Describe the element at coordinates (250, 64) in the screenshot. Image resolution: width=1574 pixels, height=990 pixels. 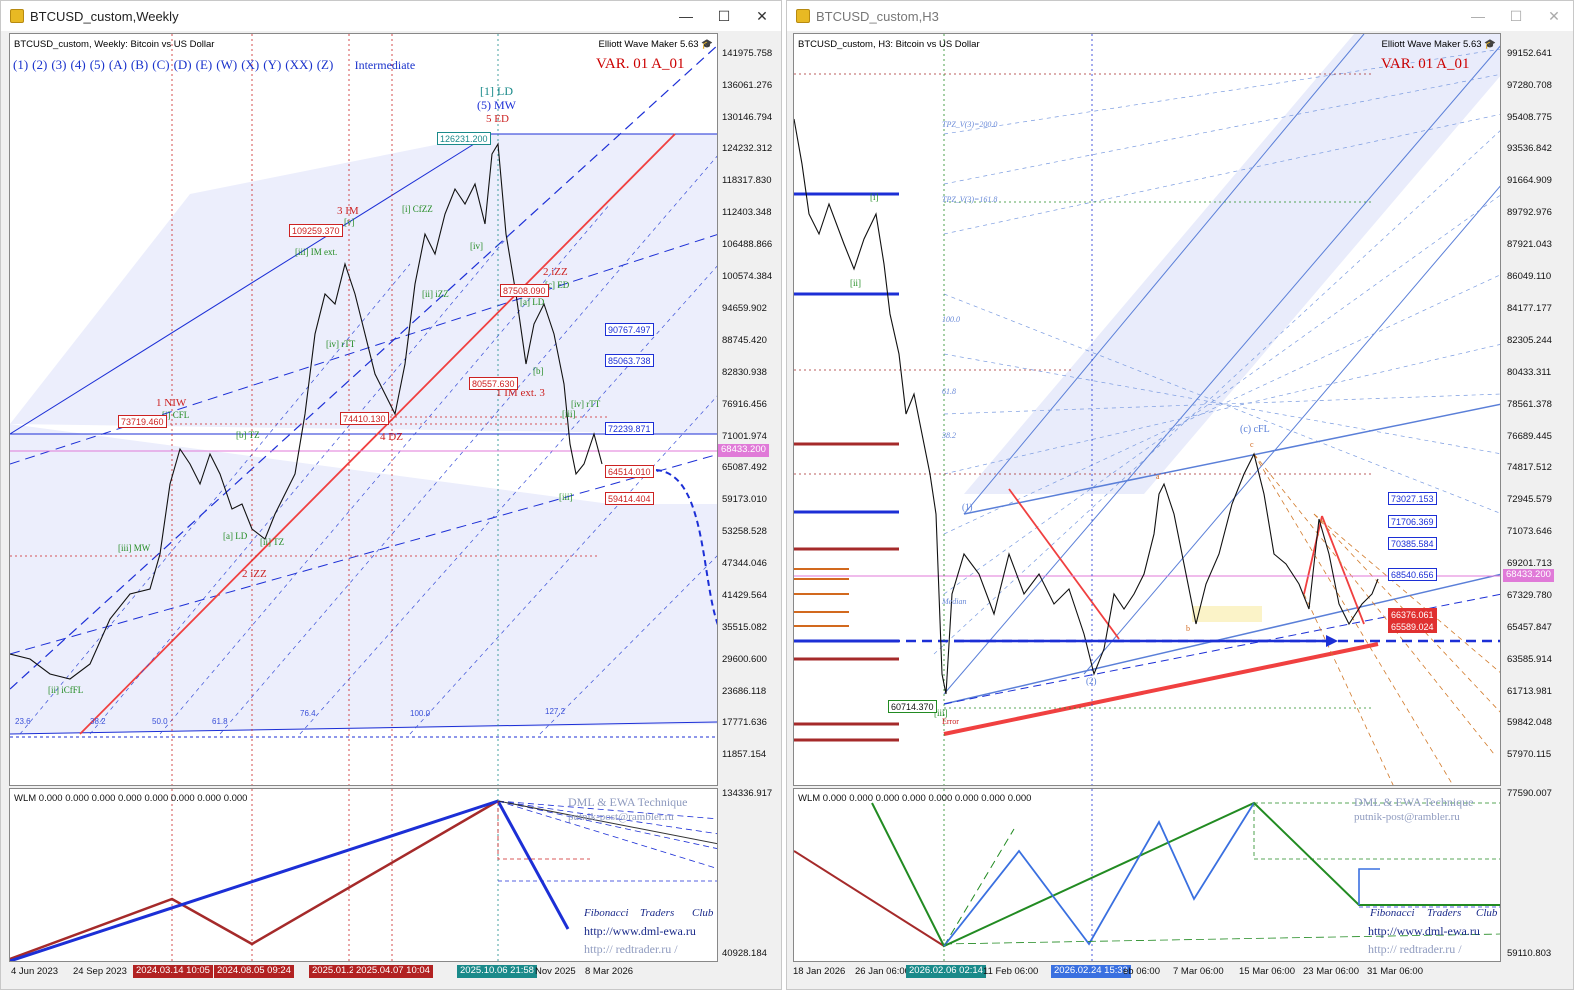
I see `degree-x-button: (X)` at that location.